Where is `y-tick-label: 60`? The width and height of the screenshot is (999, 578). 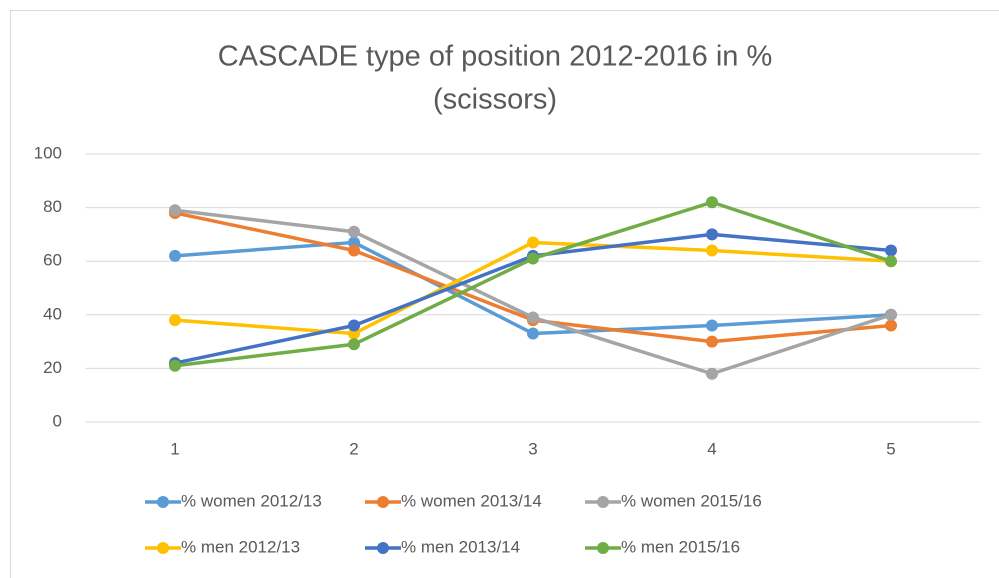 y-tick-label: 60 is located at coordinates (52, 260).